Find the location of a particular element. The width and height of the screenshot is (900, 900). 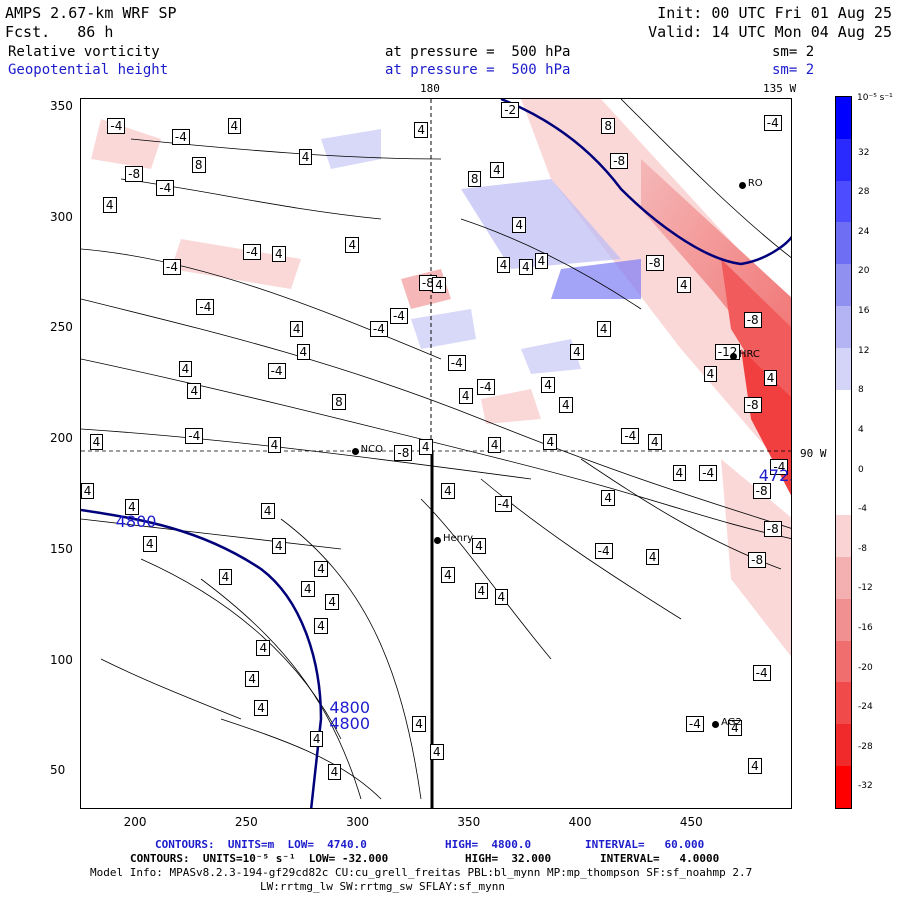

forecast-hour: Fcst. 86 h is located at coordinates (59, 32).